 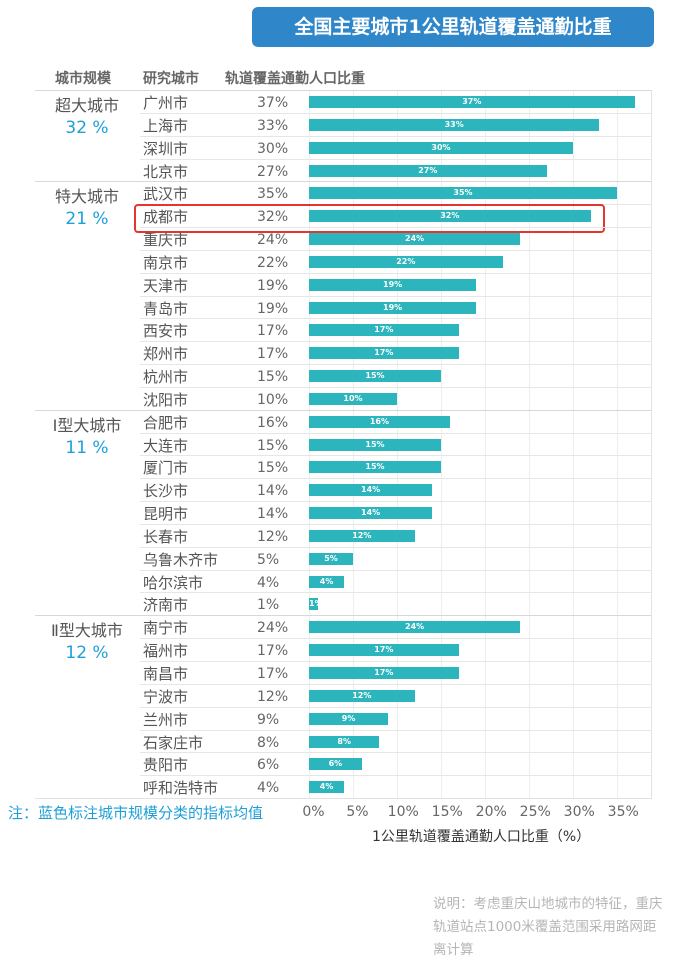 I want to click on table-row: 南京市 22% 22%, so click(x=395, y=261).